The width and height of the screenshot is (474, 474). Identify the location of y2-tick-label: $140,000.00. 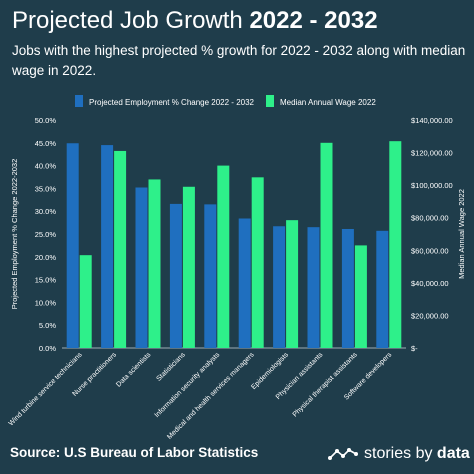
(432, 120).